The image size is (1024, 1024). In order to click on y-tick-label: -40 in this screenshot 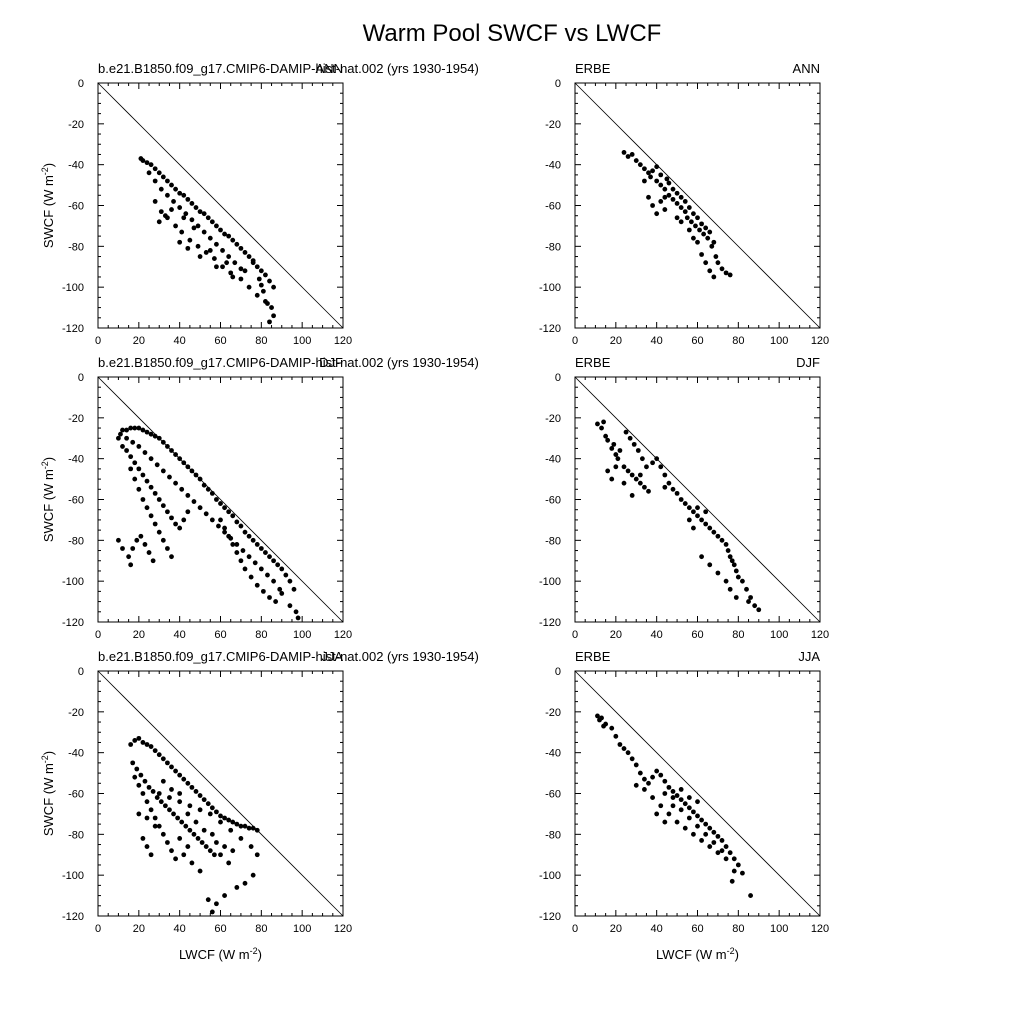, I will do `click(76, 460)`.